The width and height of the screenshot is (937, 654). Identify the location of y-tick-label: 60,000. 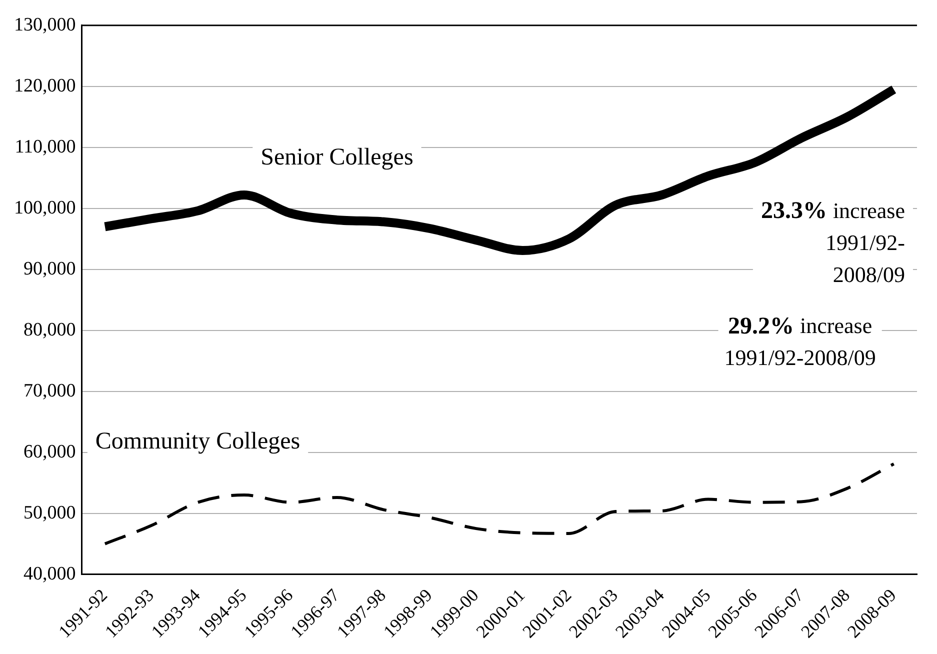
(50, 451).